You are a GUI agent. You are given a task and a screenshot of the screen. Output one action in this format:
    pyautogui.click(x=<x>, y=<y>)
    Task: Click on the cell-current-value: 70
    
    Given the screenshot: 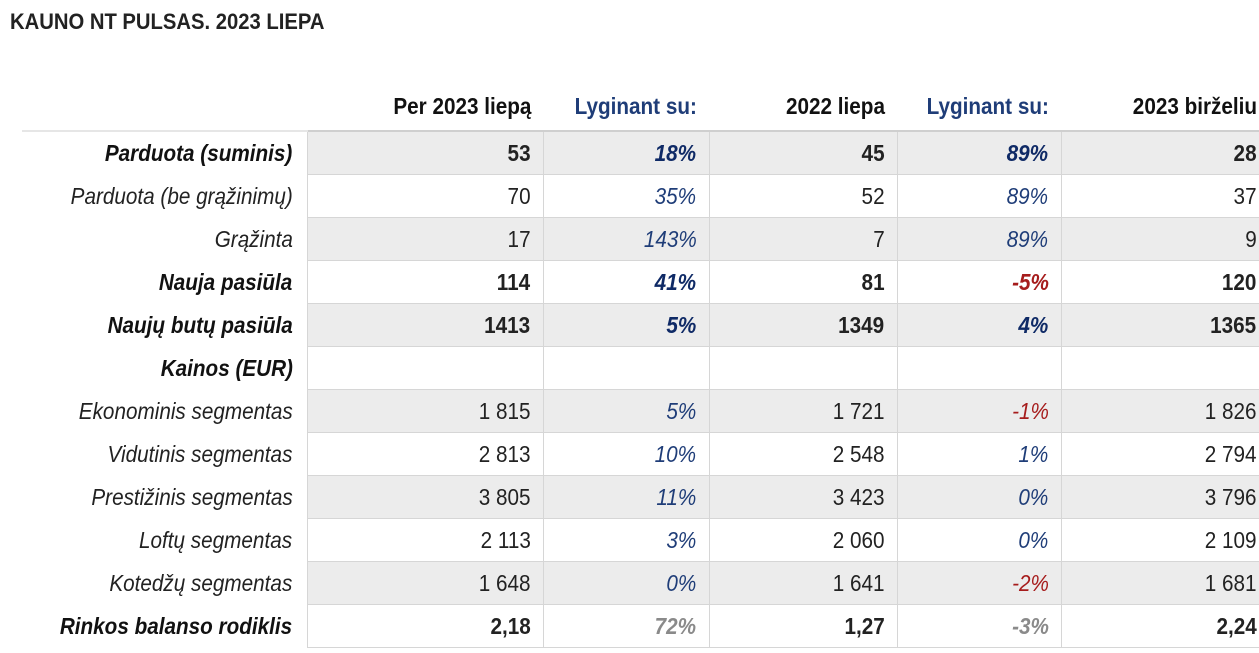 What is the action you would take?
    pyautogui.click(x=425, y=196)
    